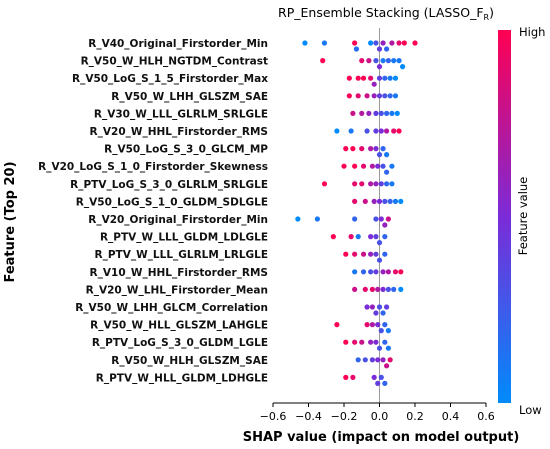 This screenshot has height=449, width=550. What do you see at coordinates (381, 437) in the screenshot?
I see `x-axis-label: SHAP value (impact on model output)` at bounding box center [381, 437].